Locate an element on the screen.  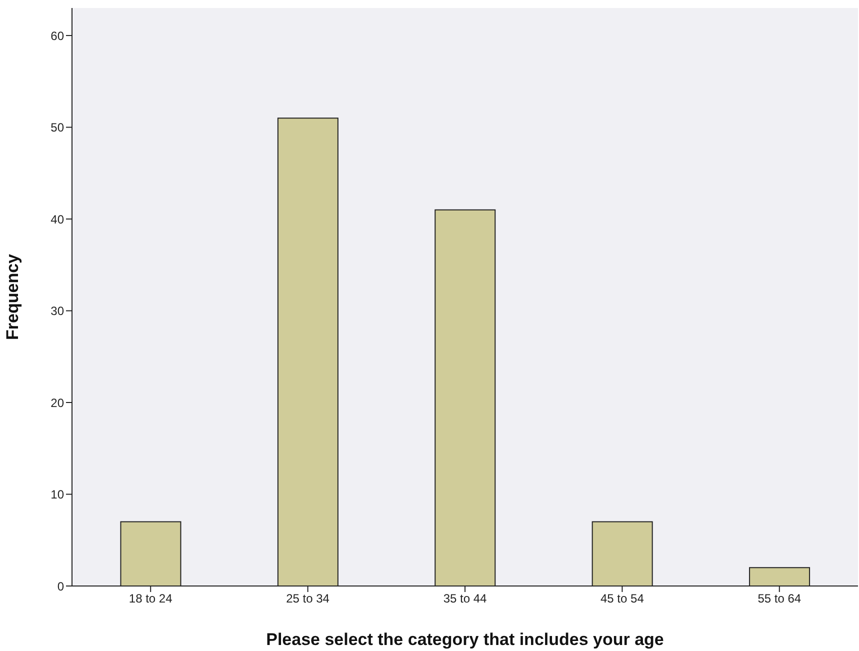
y-axis-title: Frequency is located at coordinates (12, 296).